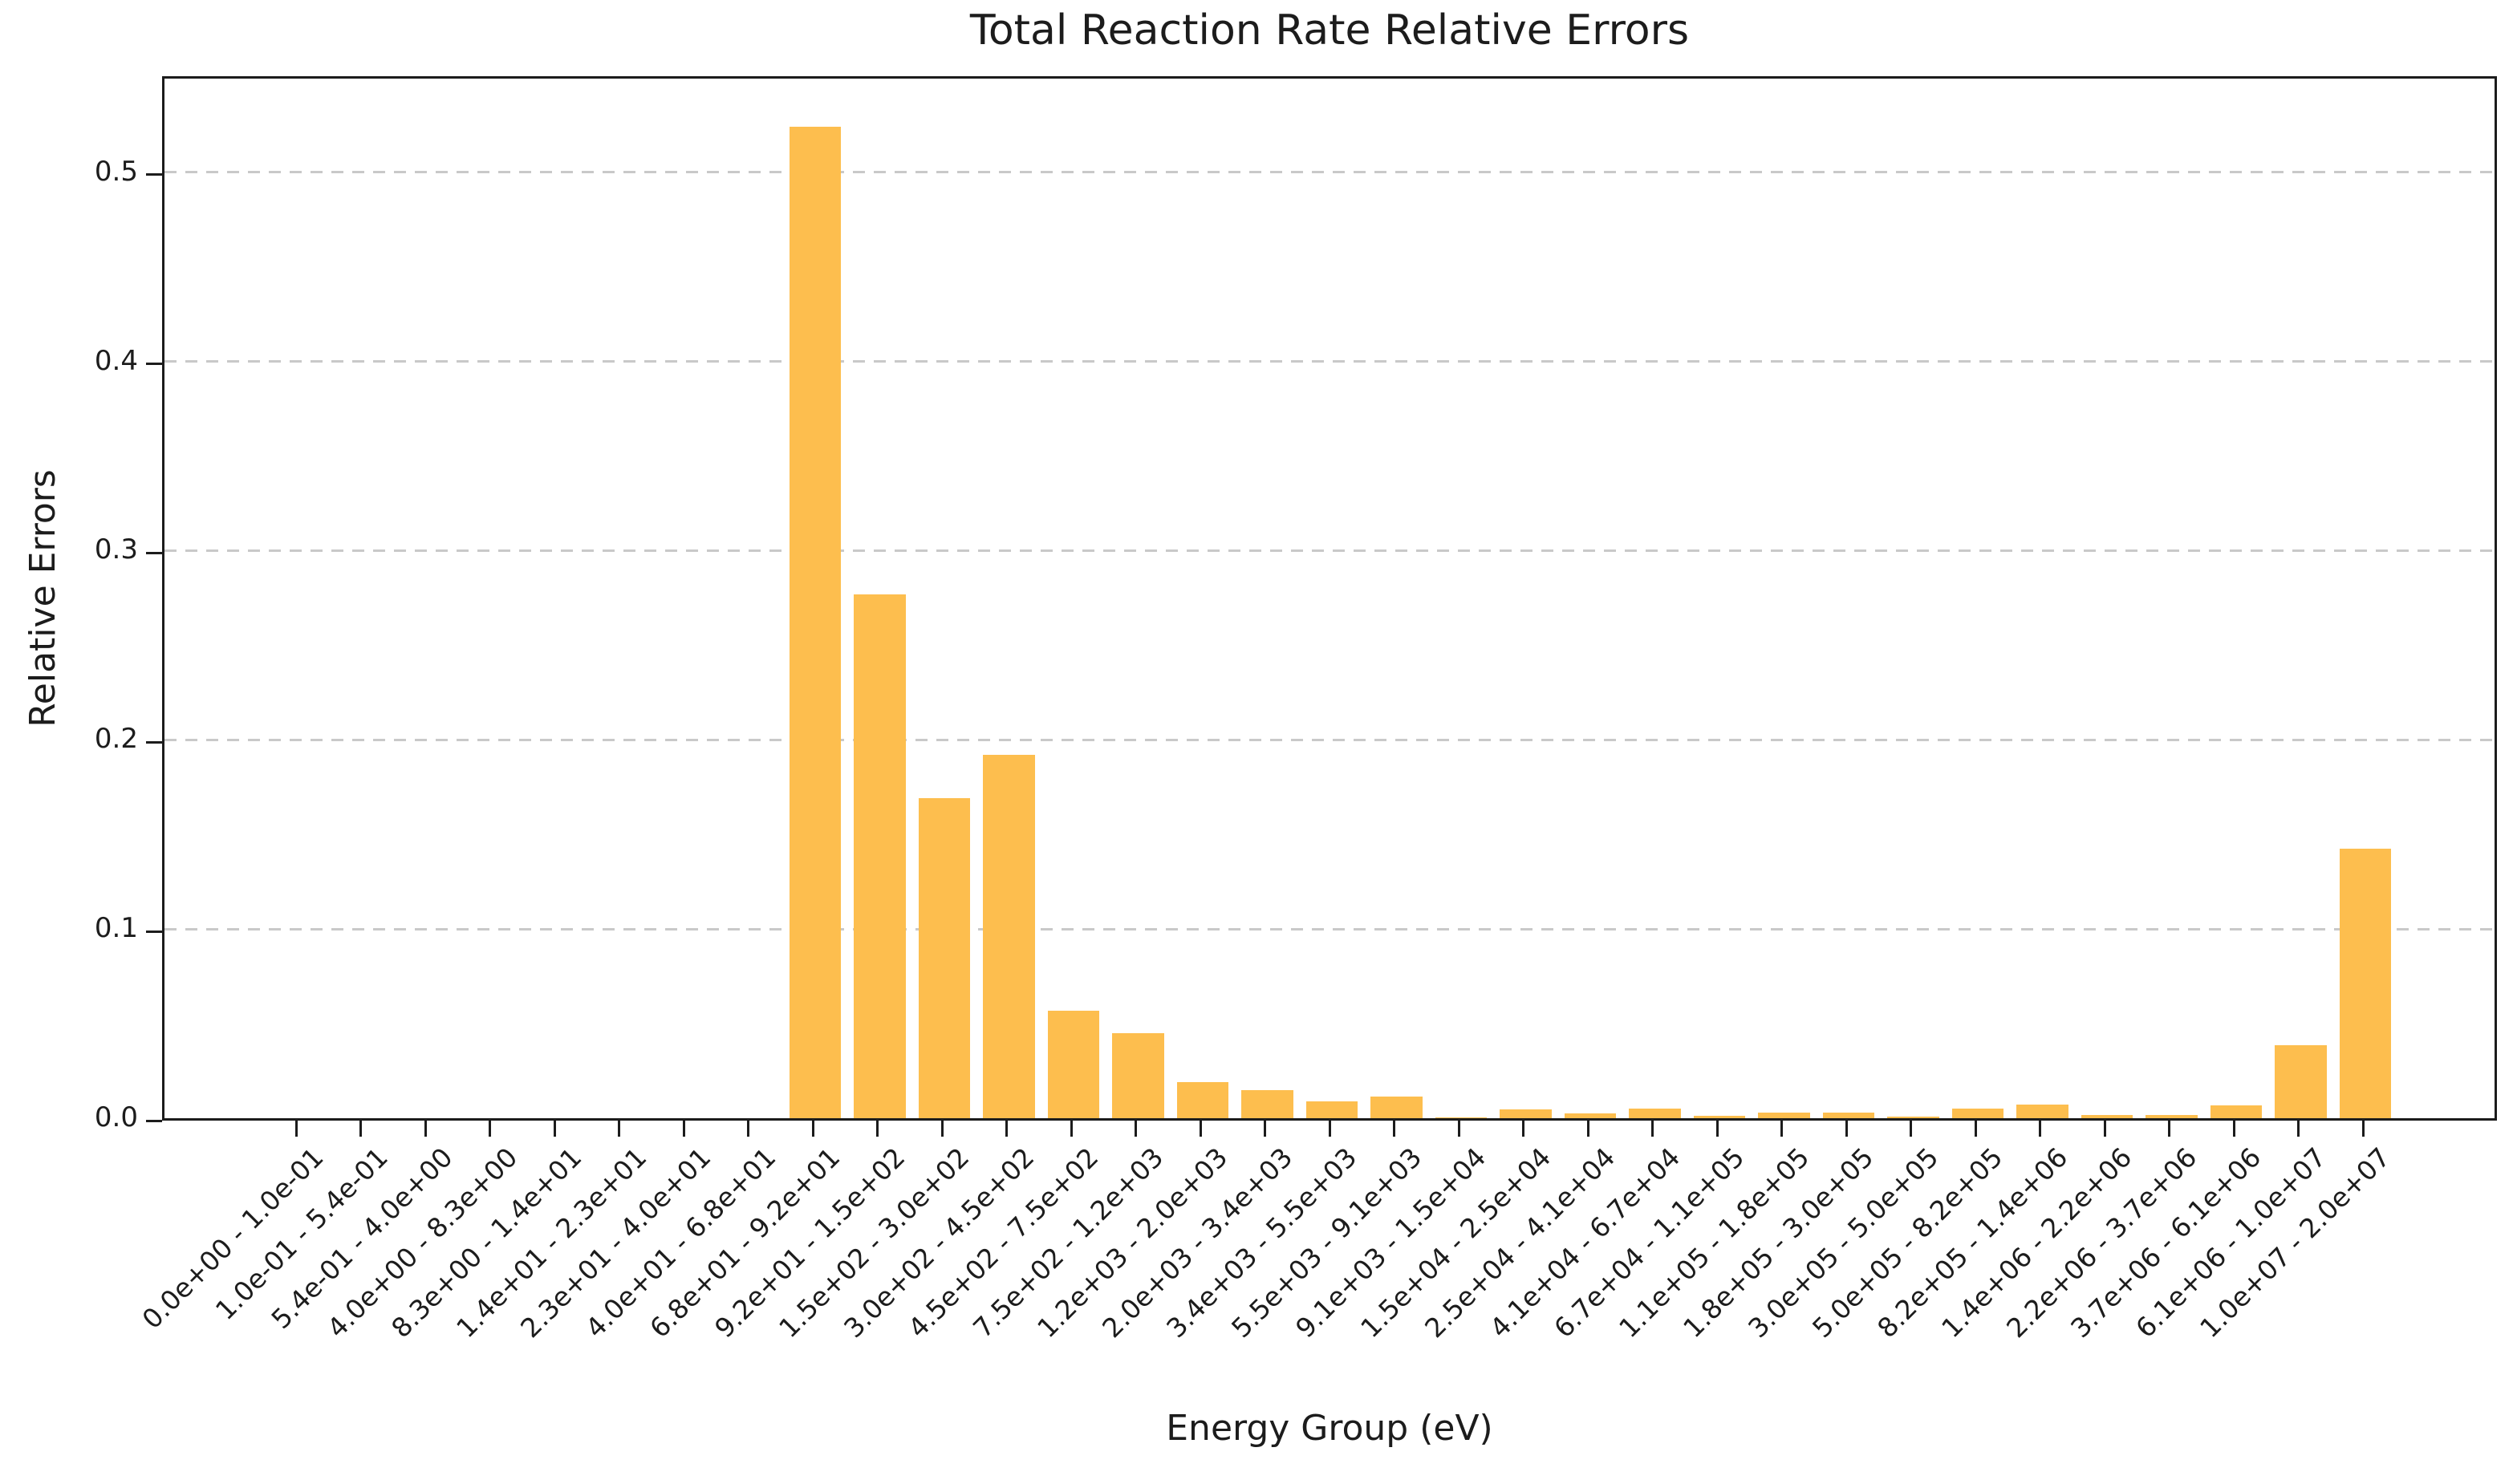 The height and width of the screenshot is (1484, 2517). What do you see at coordinates (2301, 1082) in the screenshot?
I see `bar-6.1e+06 - 1.0e+07` at bounding box center [2301, 1082].